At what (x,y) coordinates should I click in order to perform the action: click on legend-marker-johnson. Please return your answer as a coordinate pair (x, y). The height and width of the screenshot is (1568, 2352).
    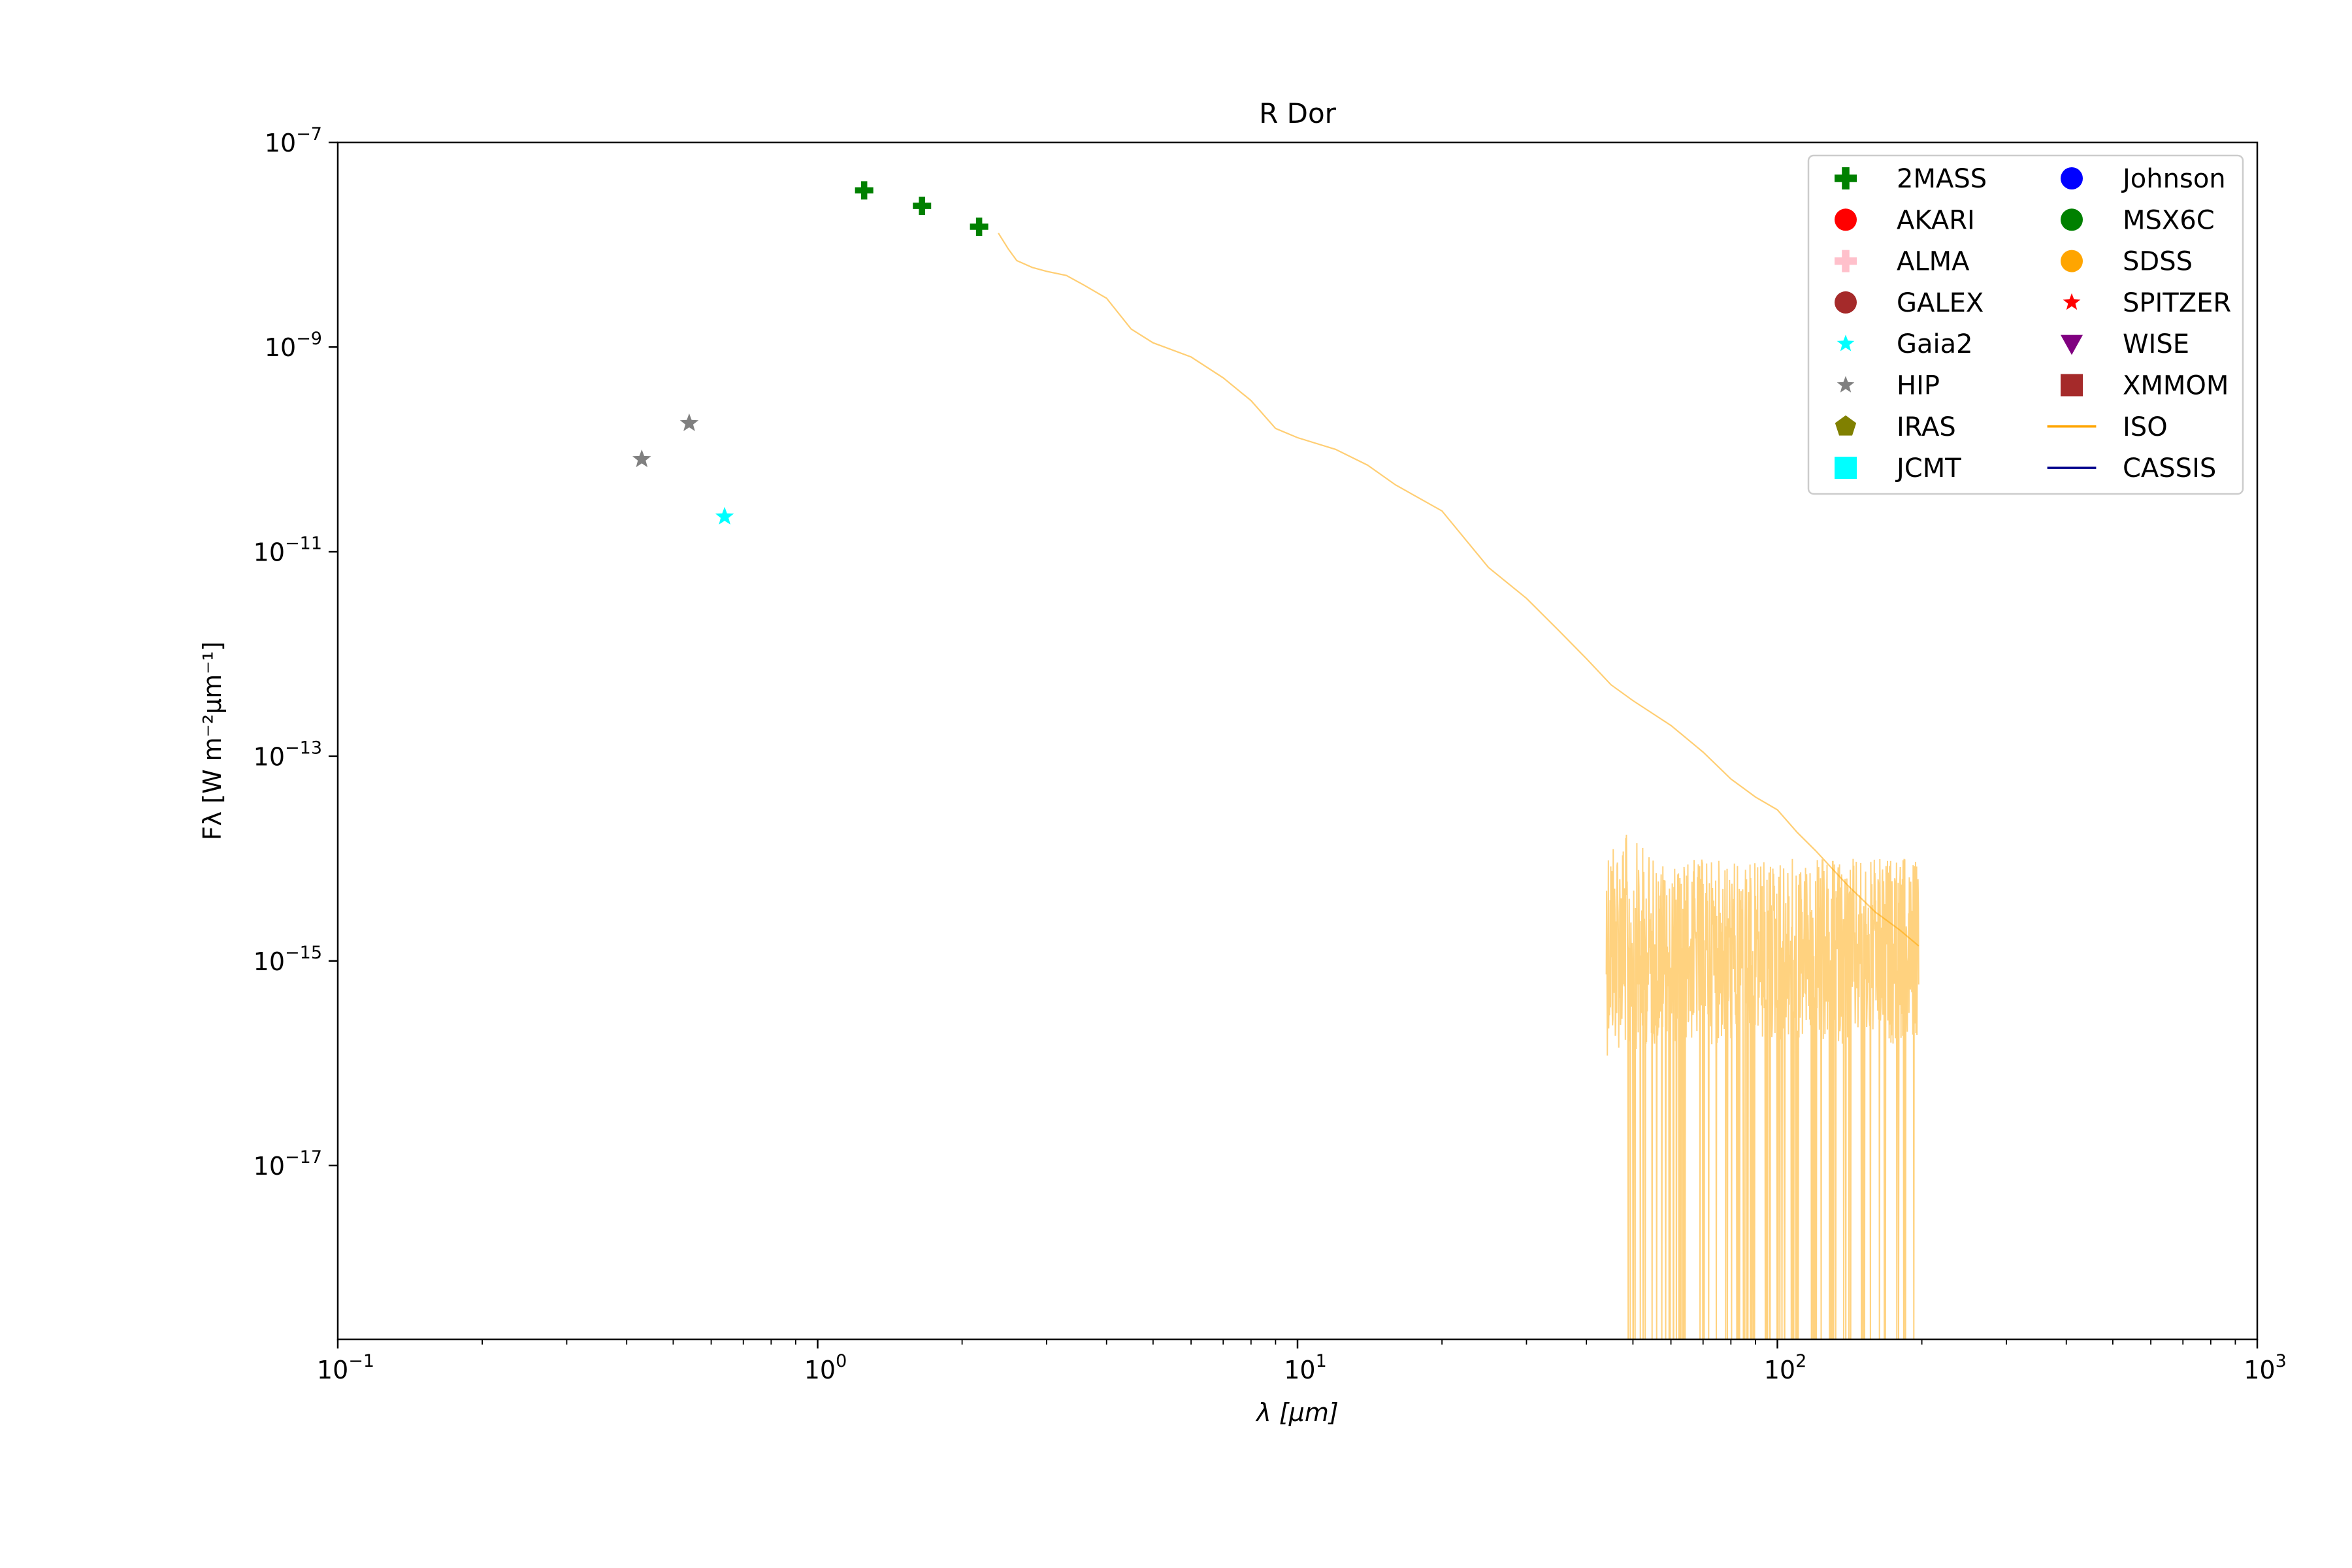
    Looking at the image, I should click on (2072, 178).